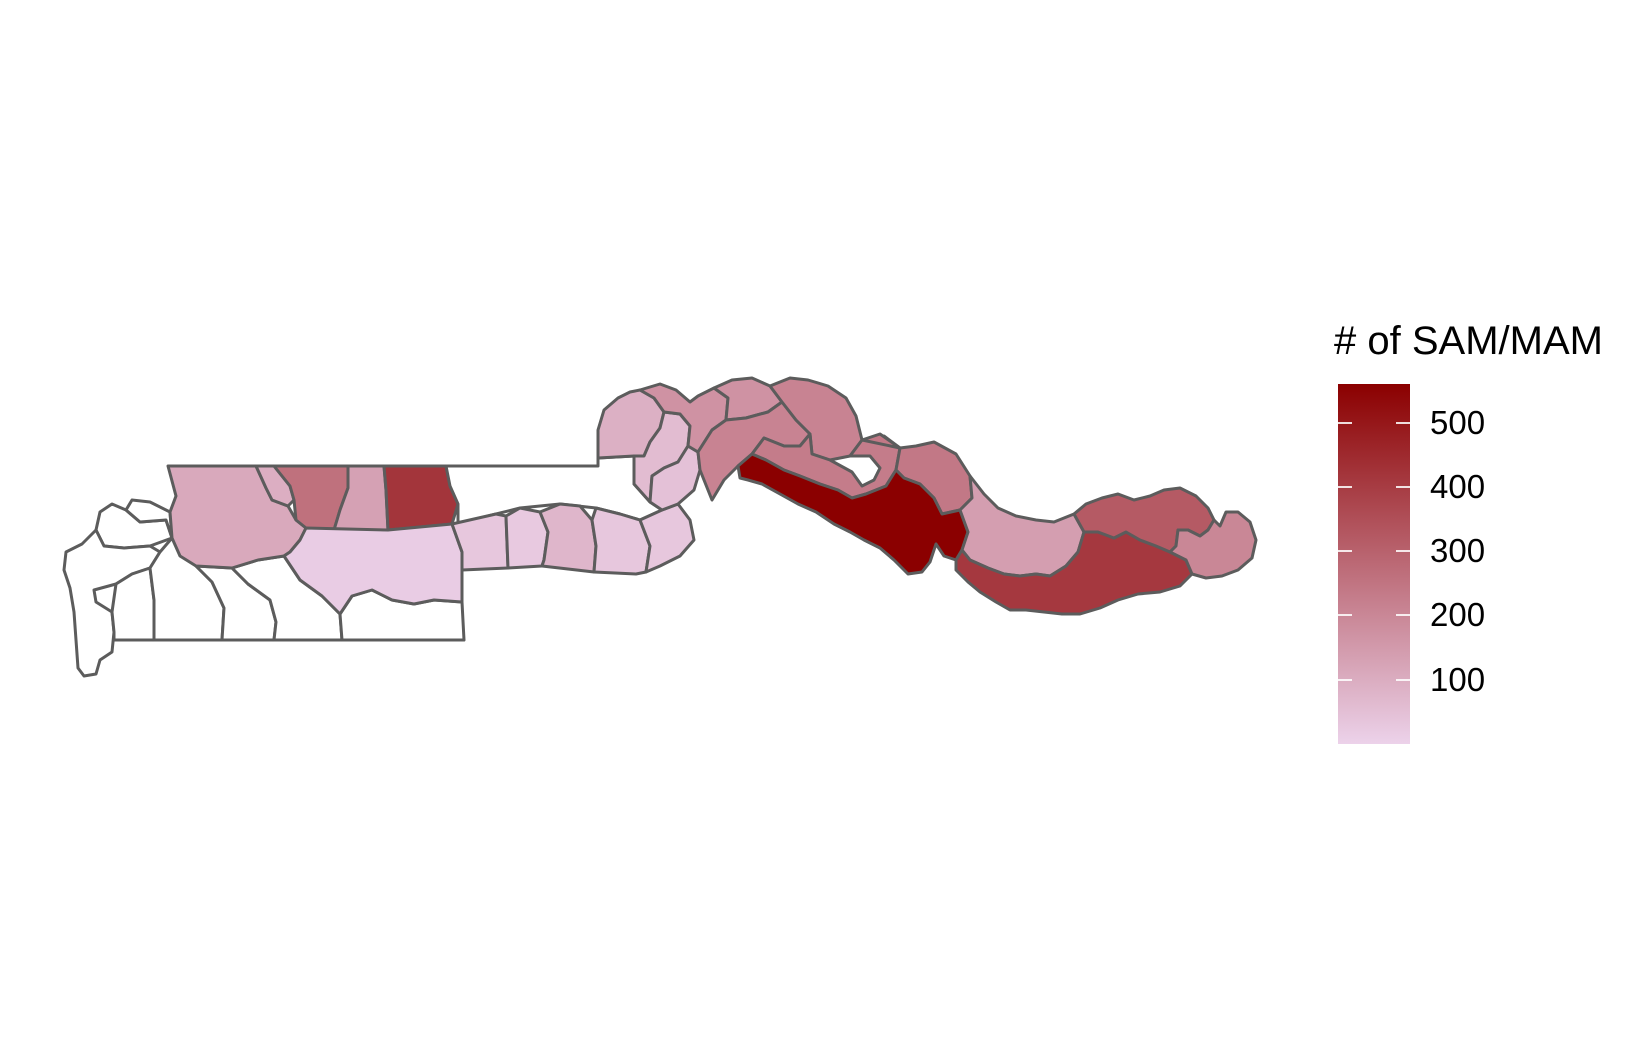 This screenshot has height=1062, width=1646. Describe the element at coordinates (1458, 422) in the screenshot. I see `legend-tick-label: 500` at that location.